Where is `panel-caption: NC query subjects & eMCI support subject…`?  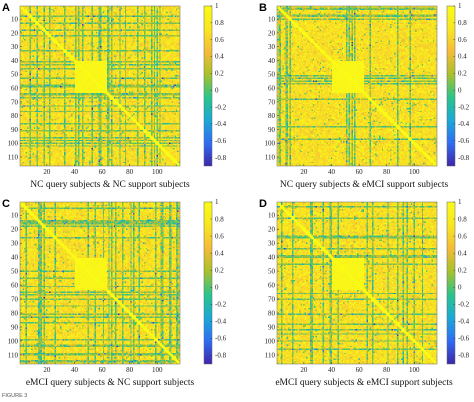 panel-caption: NC query subjects & eMCI support subject… is located at coordinates (364, 185).